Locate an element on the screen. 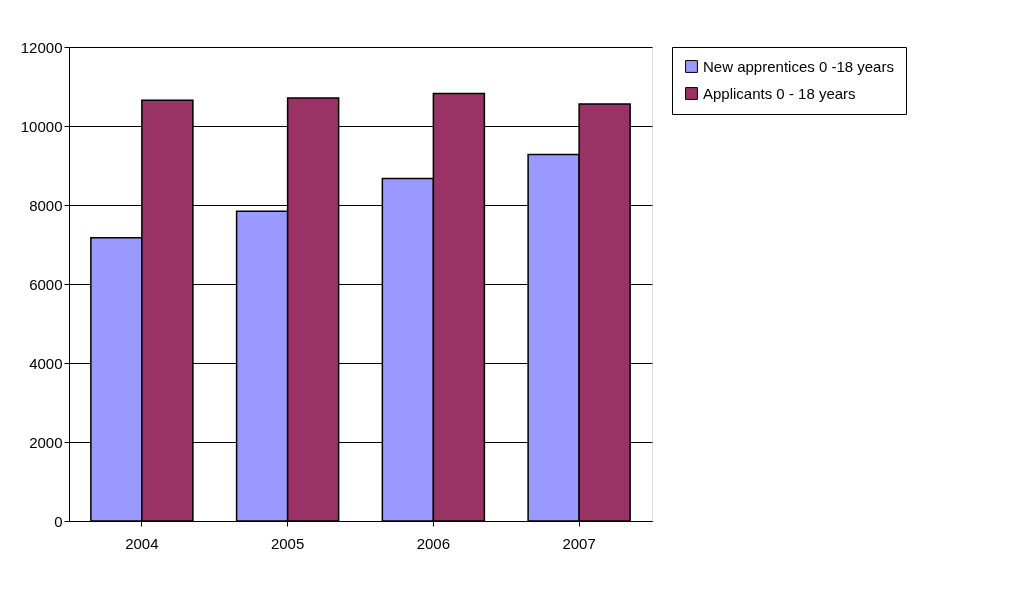 Image resolution: width=1016 pixels, height=598 pixels. x-tick-label: 2005 is located at coordinates (287, 543).